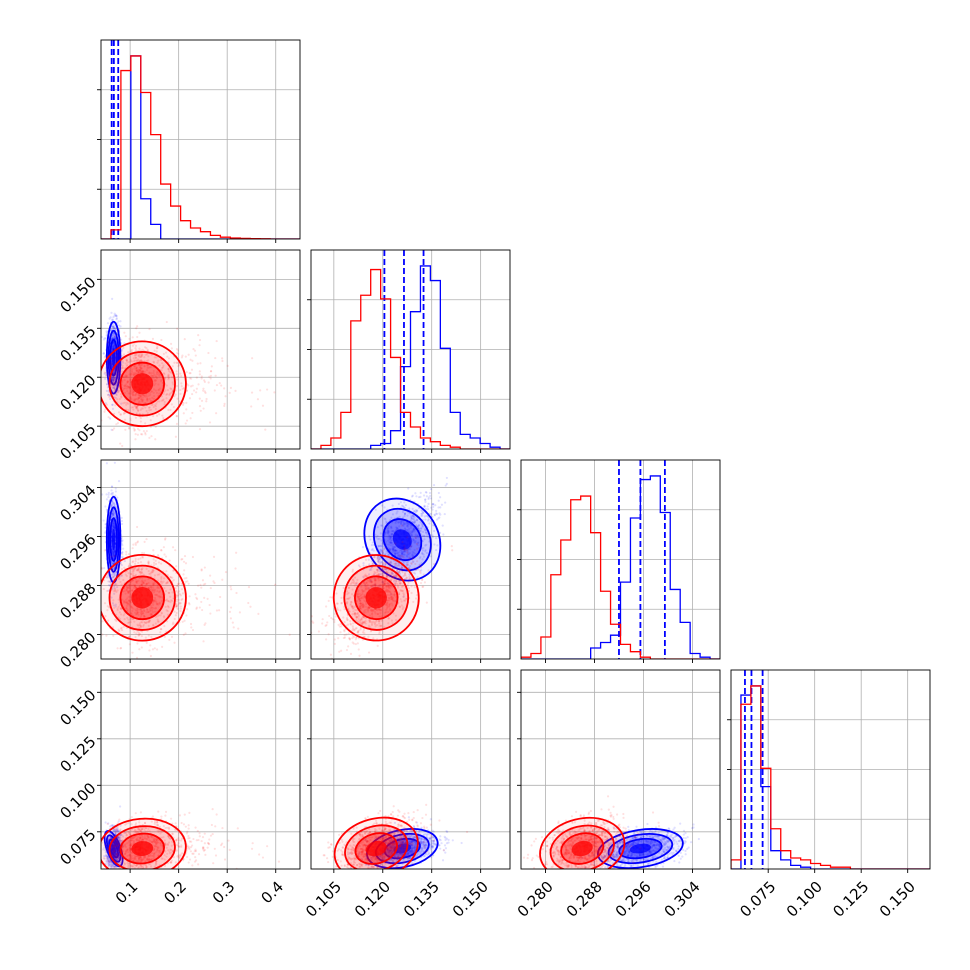  Describe the element at coordinates (200, 559) in the screenshot. I see `panel-frame` at that location.